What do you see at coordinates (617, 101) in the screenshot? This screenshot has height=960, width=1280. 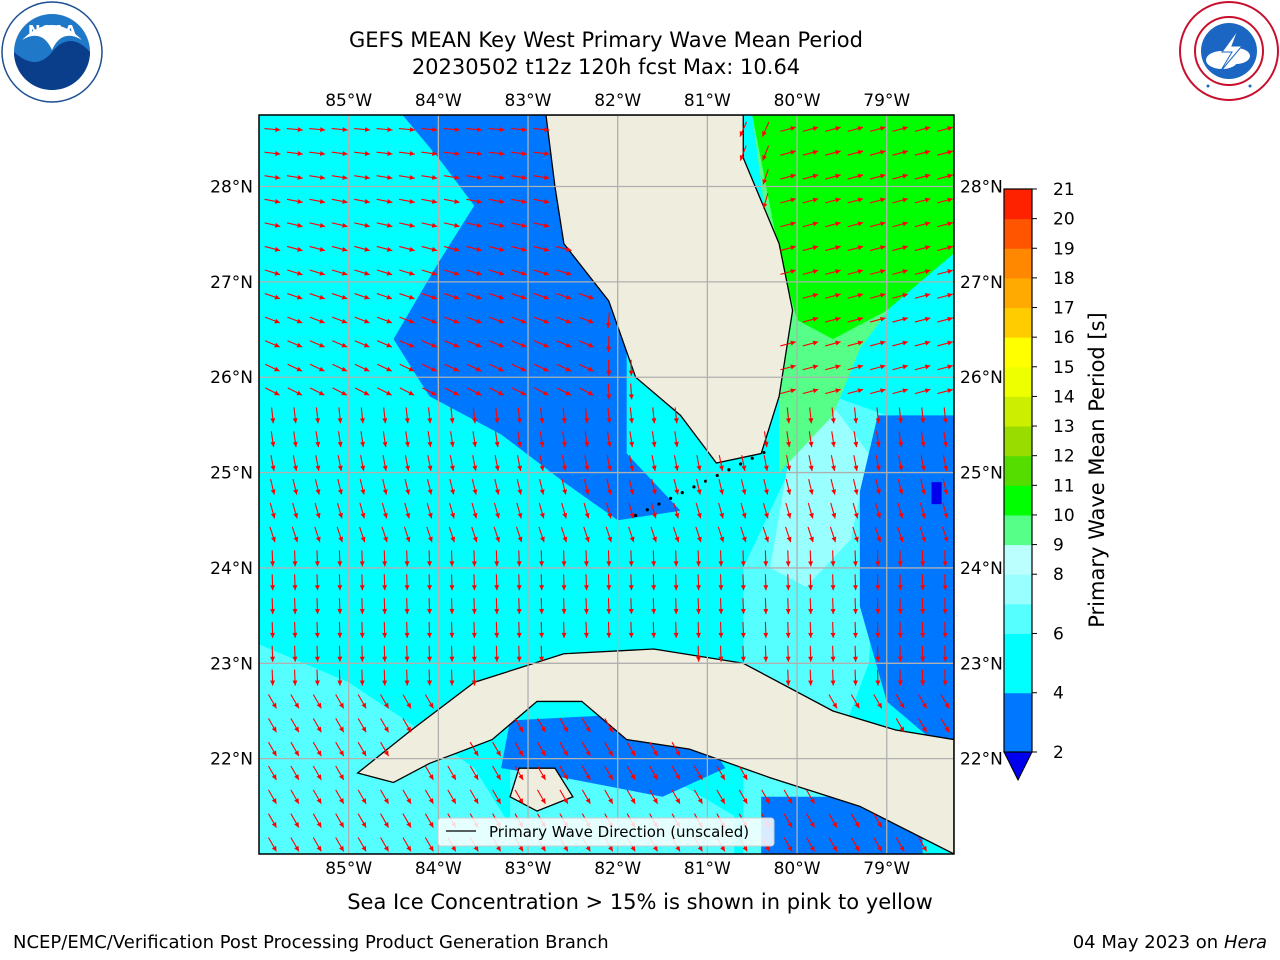 I see `lon-tick-top: 82°W` at bounding box center [617, 101].